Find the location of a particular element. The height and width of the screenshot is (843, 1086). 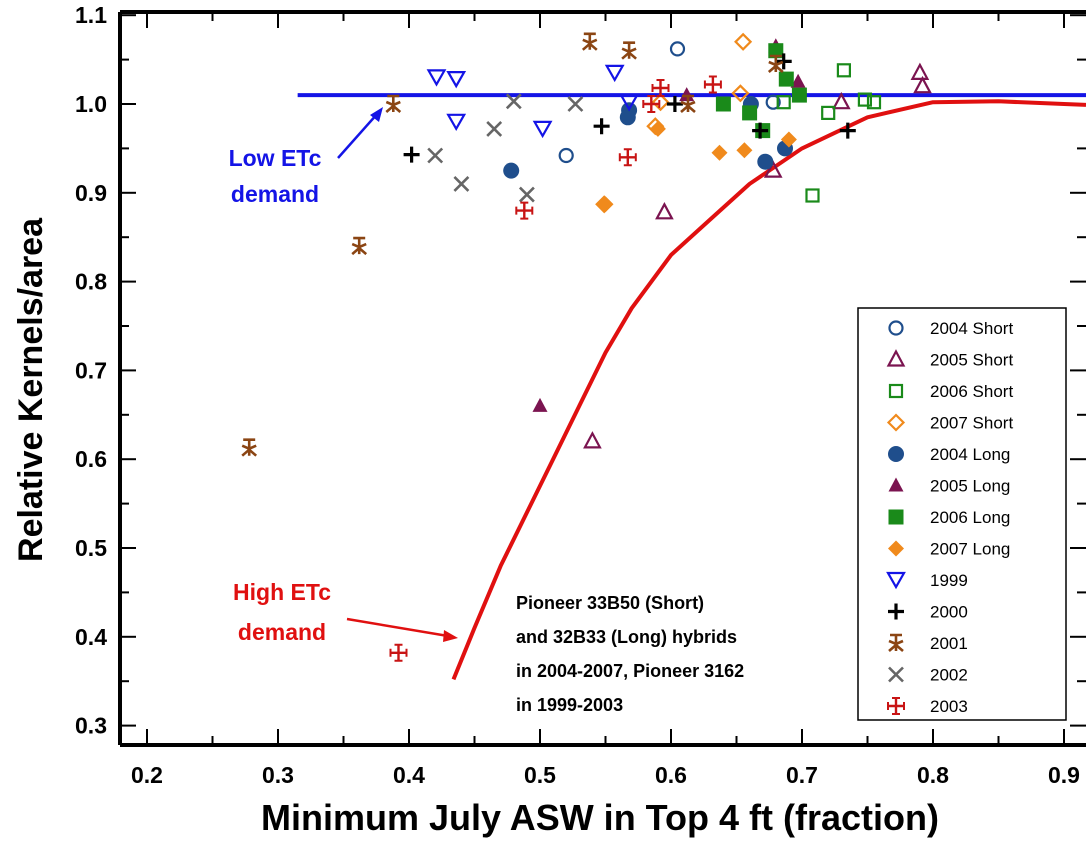

legend-marker-2006-short is located at coordinates (896, 391).